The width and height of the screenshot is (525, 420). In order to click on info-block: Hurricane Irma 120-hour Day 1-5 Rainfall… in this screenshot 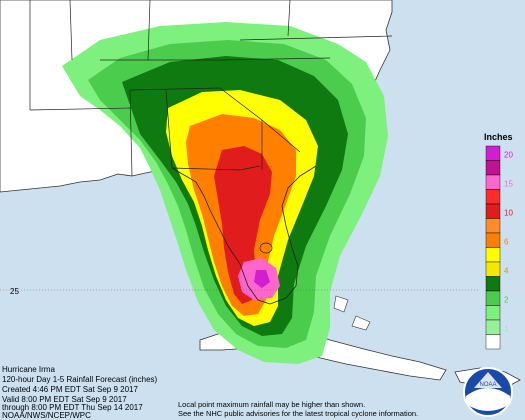, I will do `click(210, 392)`.